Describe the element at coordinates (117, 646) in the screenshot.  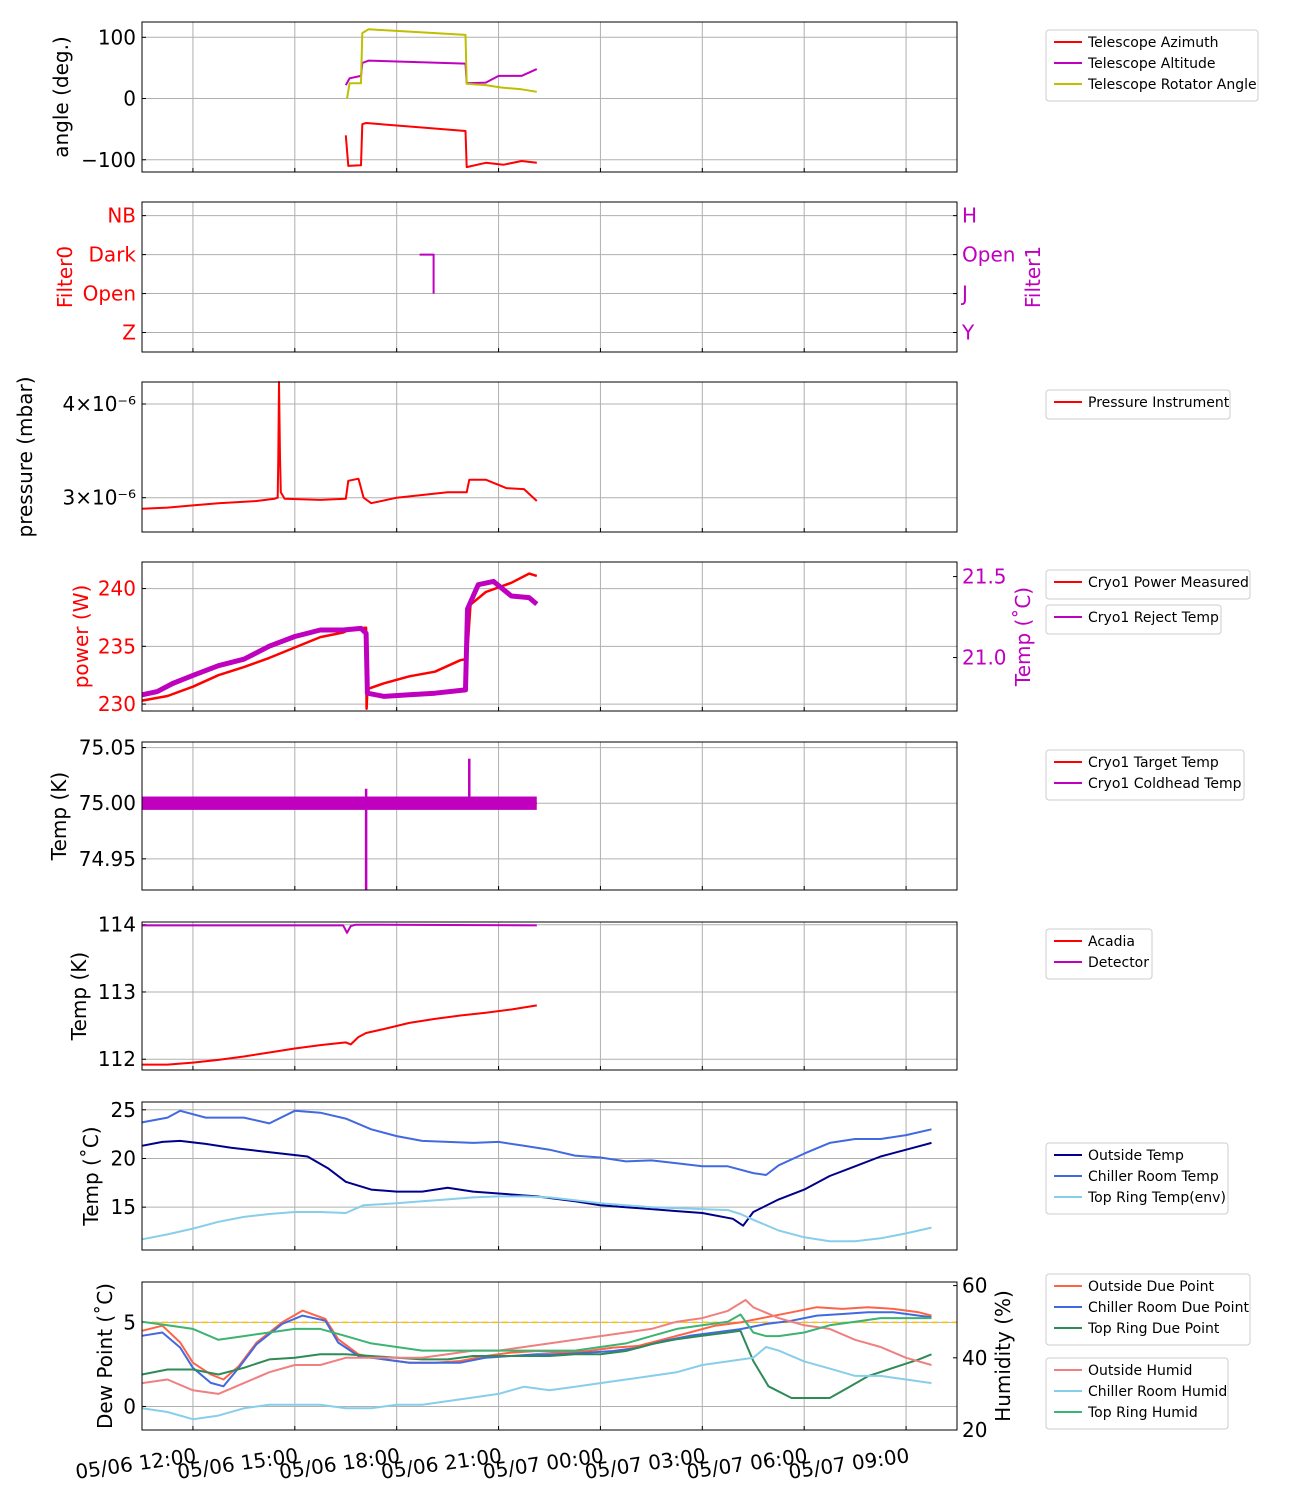
I see `y-tick-label: 235` at that location.